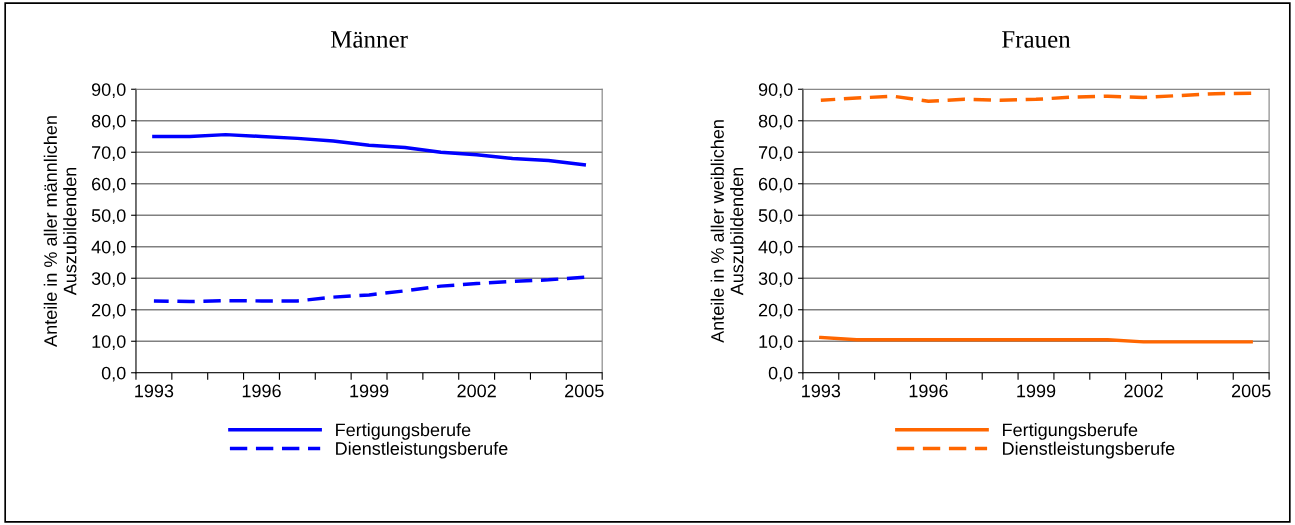 This screenshot has width=1295, height=525. I want to click on y-axis-title: Anteile in % aller weiblichen Auszubildenden, so click(727, 231).